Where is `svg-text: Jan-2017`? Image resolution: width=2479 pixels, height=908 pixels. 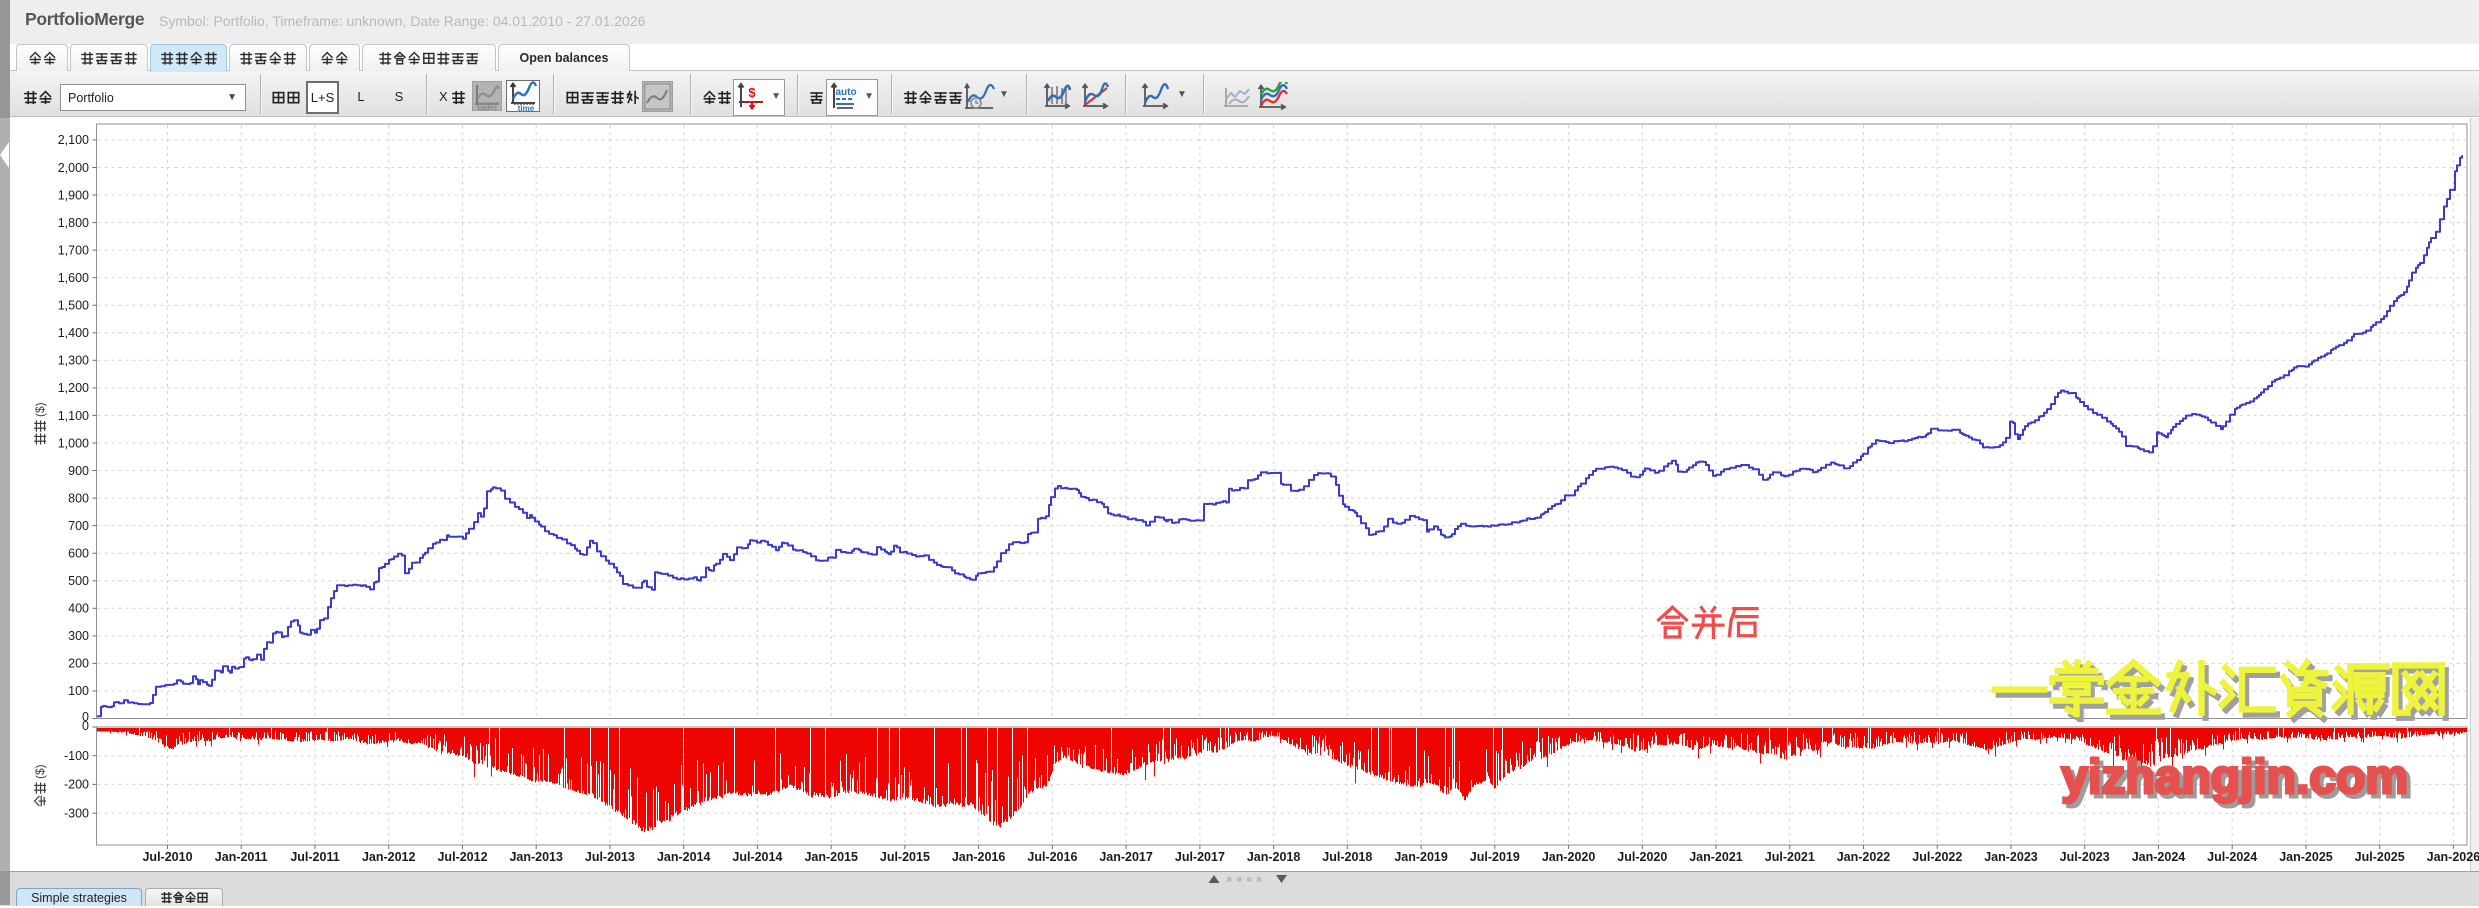
svg-text: Jan-2017 is located at coordinates (1126, 857).